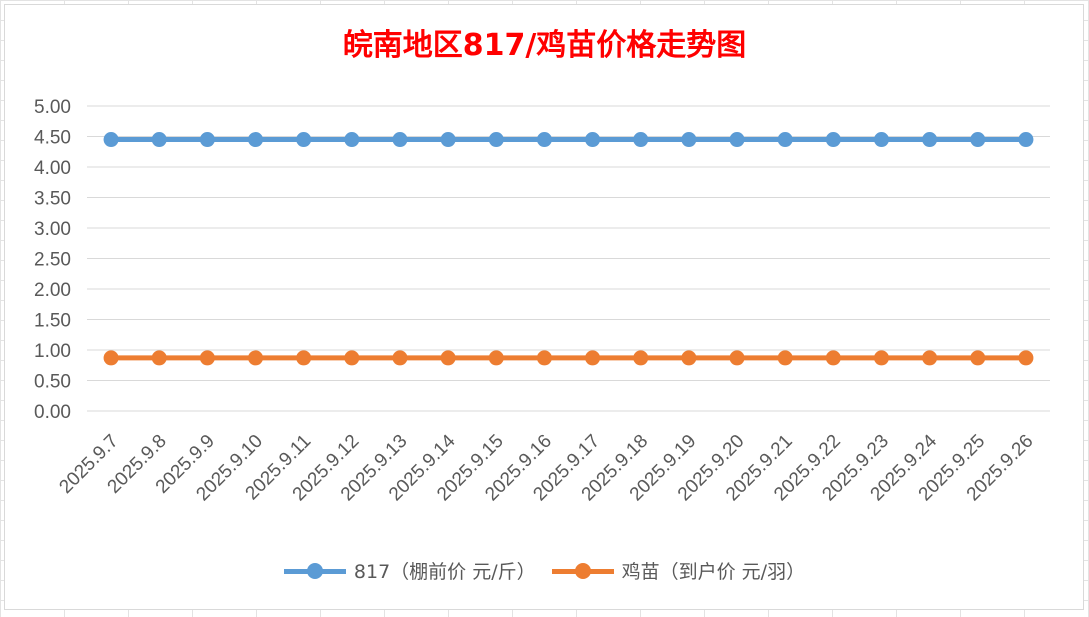  I want to click on legend-item-817: 817（棚前价 元/斤）, so click(409, 570).